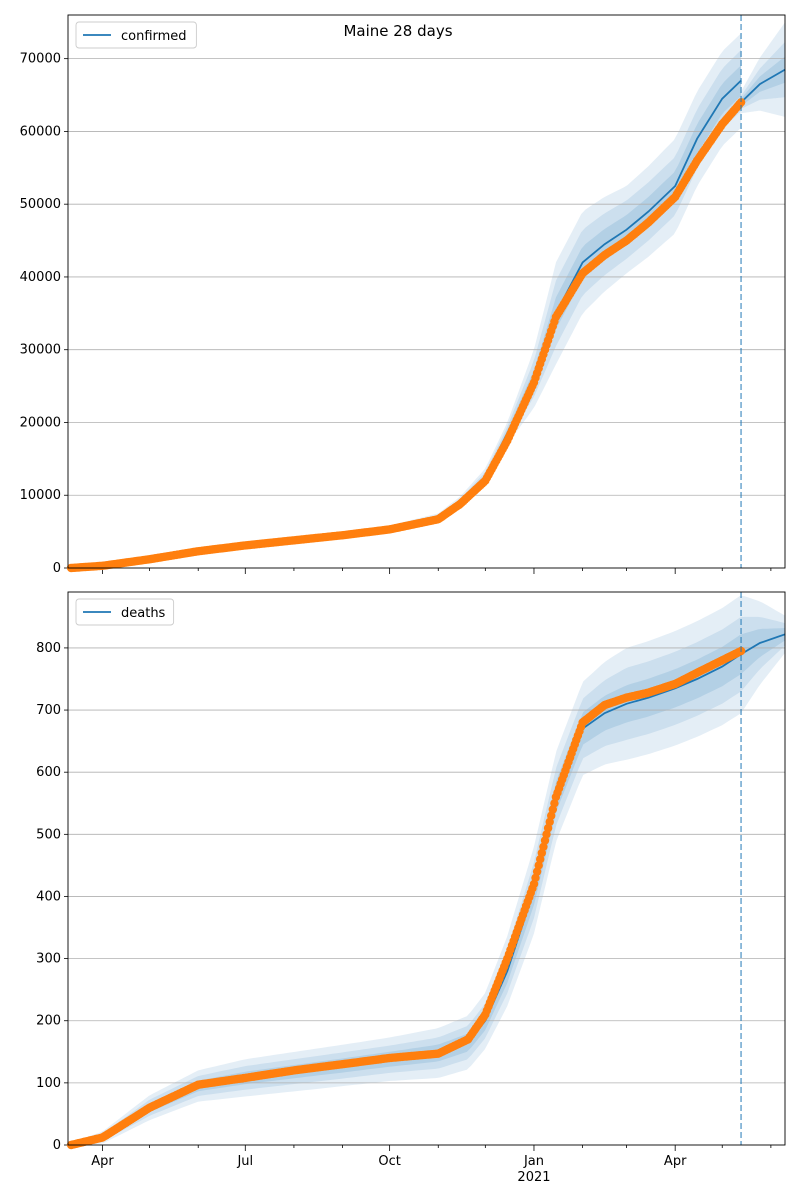  What do you see at coordinates (40, 350) in the screenshot?
I see `y-tick-label: 30000` at bounding box center [40, 350].